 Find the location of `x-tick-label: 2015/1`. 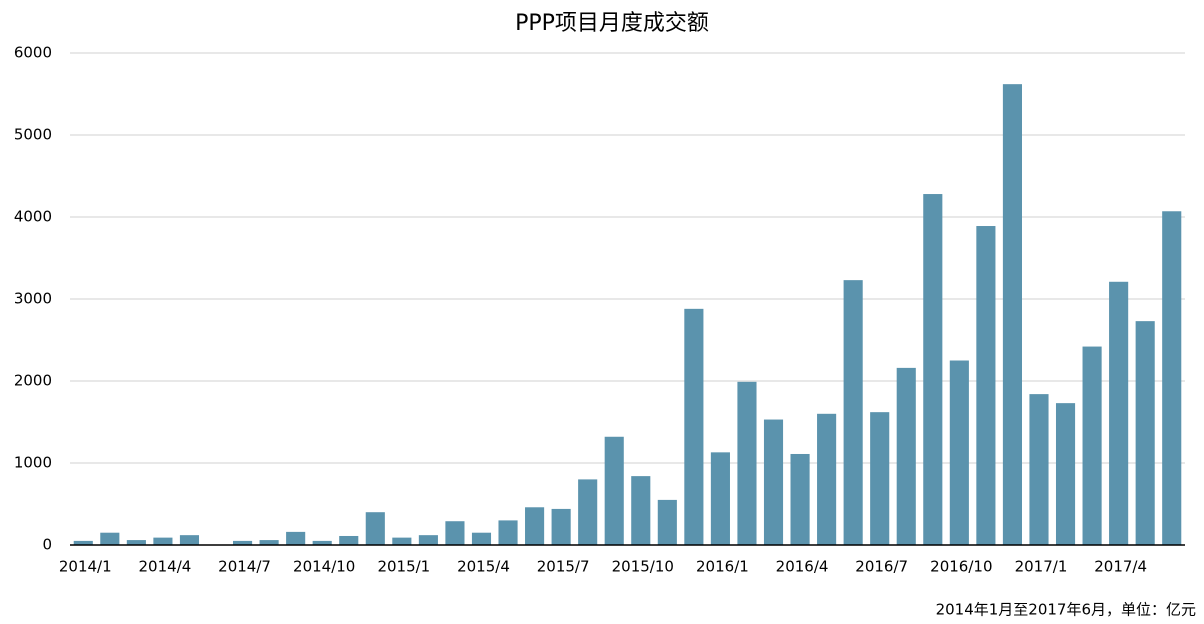

x-tick-label: 2015/1 is located at coordinates (403, 567).